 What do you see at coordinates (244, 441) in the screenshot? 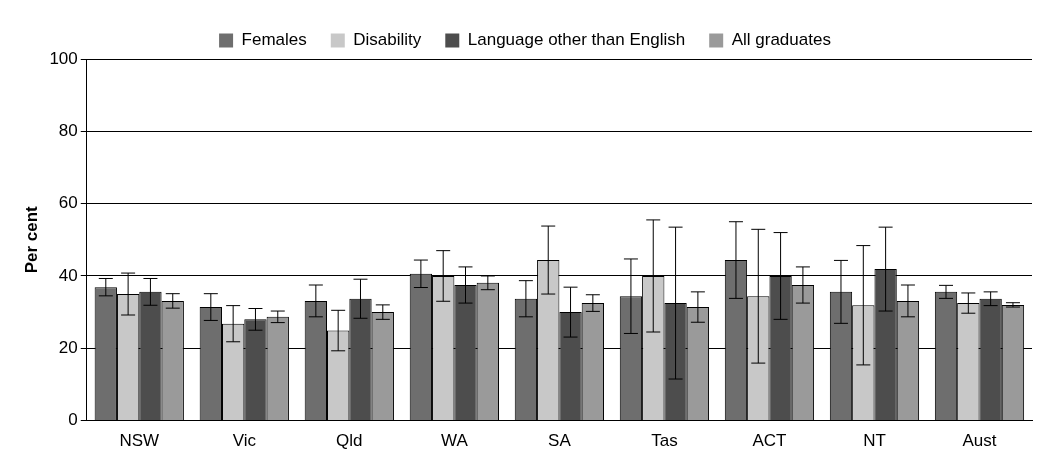
I see `x-tick-label: Vic` at bounding box center [244, 441].